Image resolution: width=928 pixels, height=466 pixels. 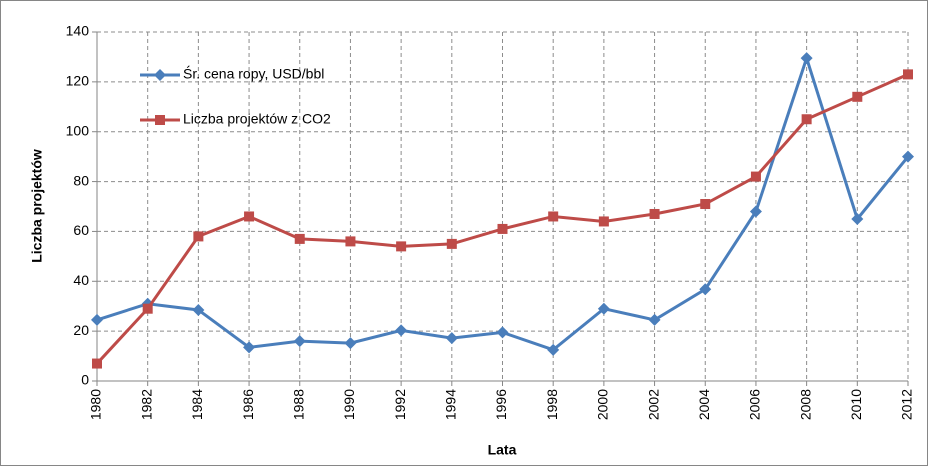 I want to click on y-tick-label: 0, so click(x=85, y=380).